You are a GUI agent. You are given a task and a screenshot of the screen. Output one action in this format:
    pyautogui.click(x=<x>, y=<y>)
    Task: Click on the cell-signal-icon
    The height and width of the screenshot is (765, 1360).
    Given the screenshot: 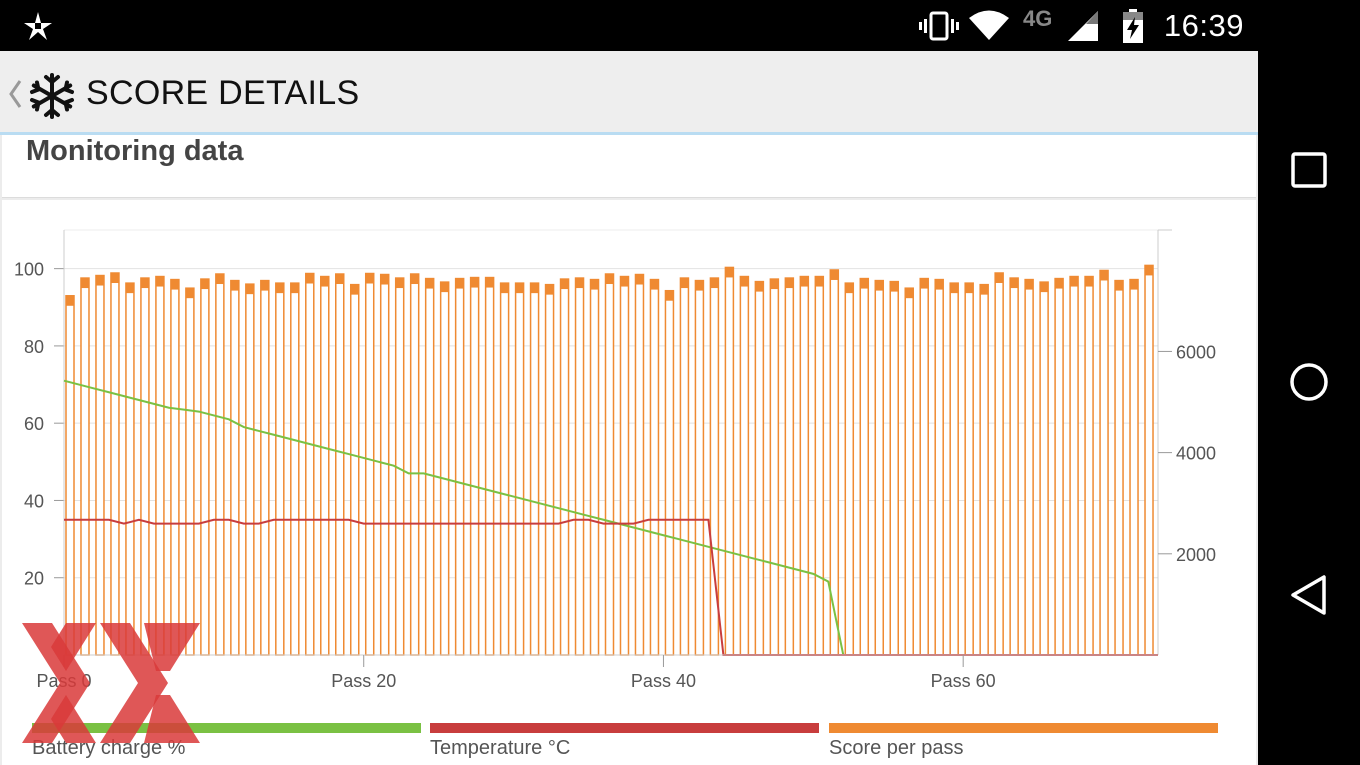 What is the action you would take?
    pyautogui.click(x=1083, y=26)
    